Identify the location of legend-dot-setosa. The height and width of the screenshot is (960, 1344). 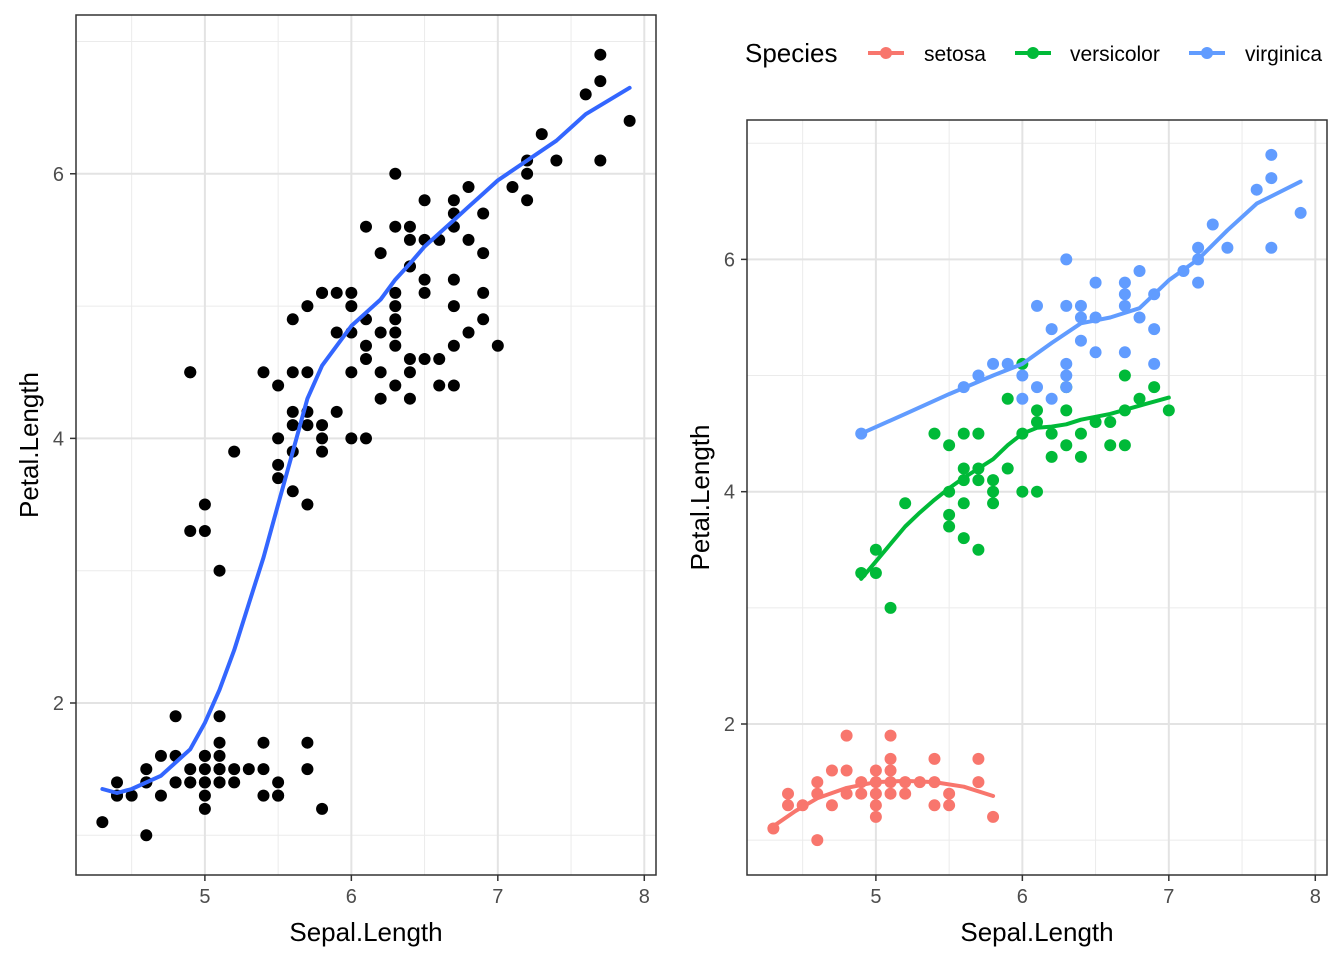
(886, 53).